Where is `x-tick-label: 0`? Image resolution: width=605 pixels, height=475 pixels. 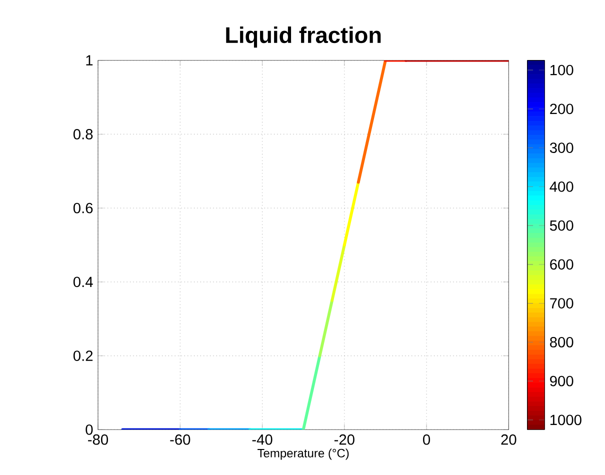
x-tick-label: 0 is located at coordinates (426, 439).